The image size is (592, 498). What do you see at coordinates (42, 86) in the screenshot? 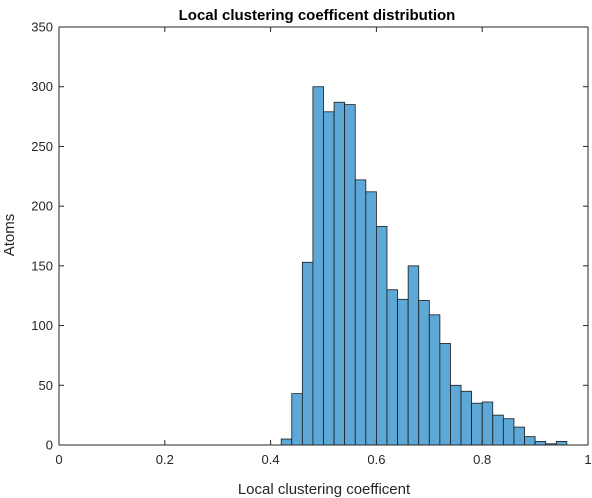
I see `y-tick-label: 300` at bounding box center [42, 86].